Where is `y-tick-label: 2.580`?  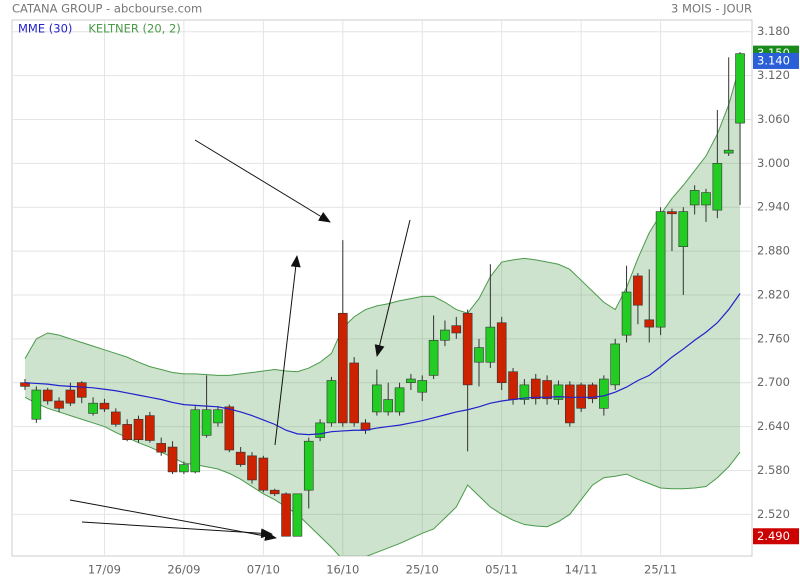 y-tick-label: 2.580 is located at coordinates (773, 470).